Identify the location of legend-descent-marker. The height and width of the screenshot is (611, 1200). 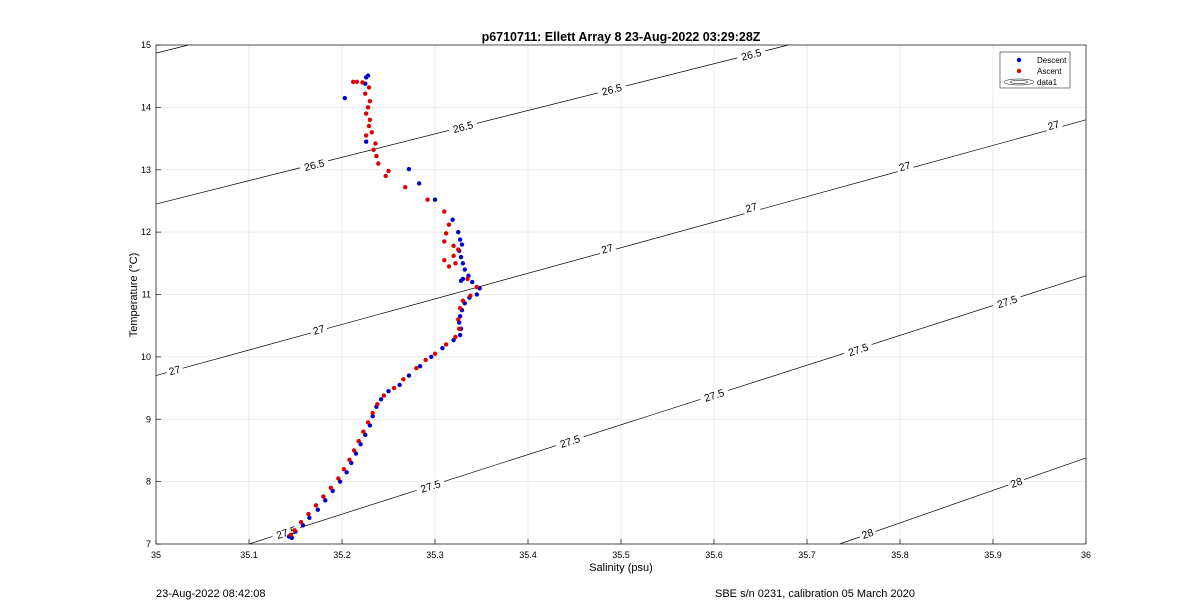
(1019, 60).